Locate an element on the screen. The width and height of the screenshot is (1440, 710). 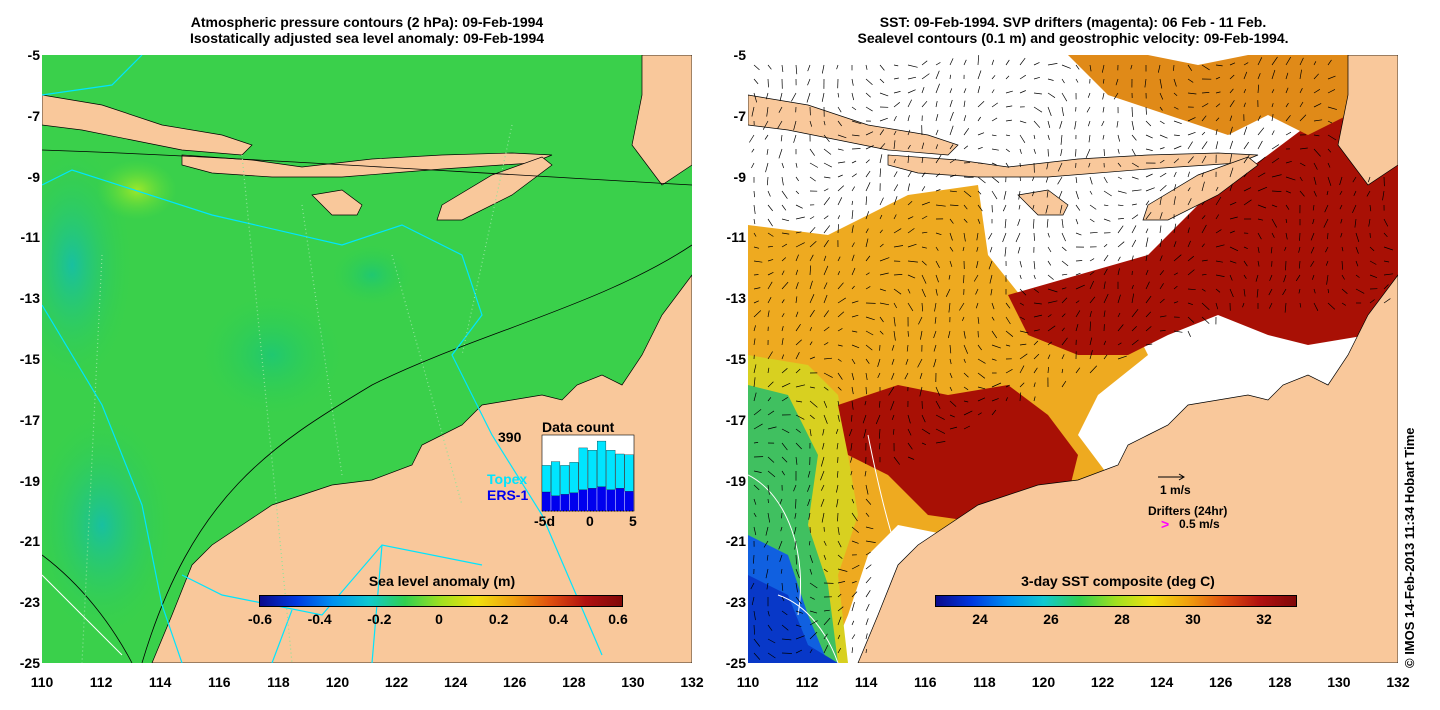
y-tick-label: -23 is located at coordinates (29, 602).